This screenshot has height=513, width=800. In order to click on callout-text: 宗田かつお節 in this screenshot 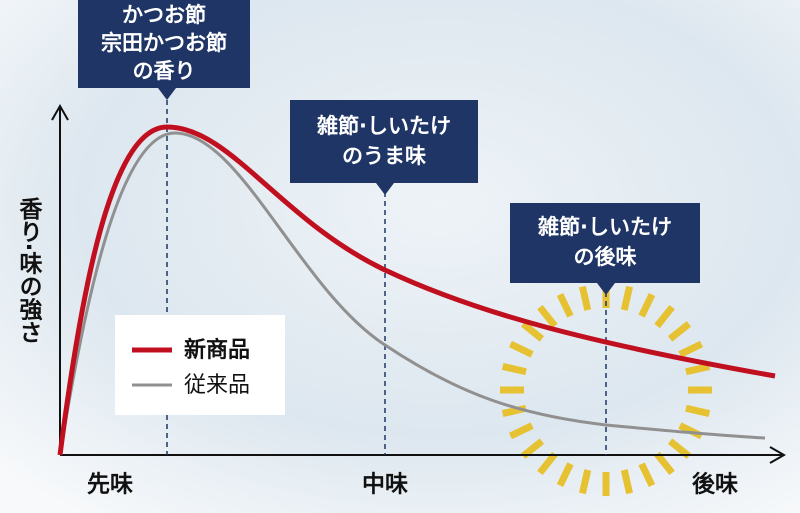, I will do `click(164, 43)`.